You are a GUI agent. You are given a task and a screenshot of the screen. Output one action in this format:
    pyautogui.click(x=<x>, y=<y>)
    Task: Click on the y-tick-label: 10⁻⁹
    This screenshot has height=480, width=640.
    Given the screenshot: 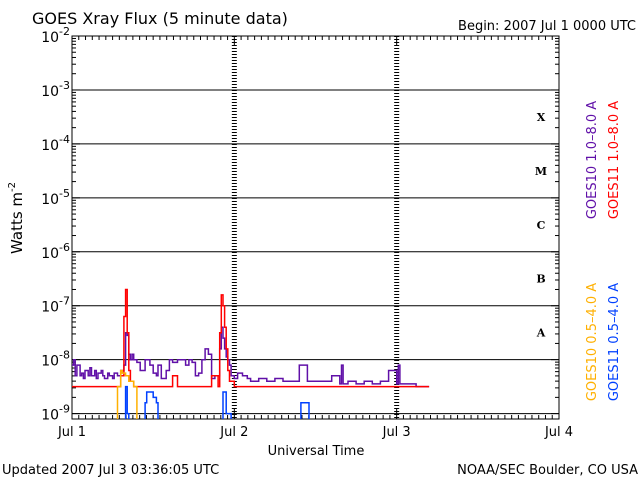 What is the action you would take?
    pyautogui.click(x=55, y=413)
    